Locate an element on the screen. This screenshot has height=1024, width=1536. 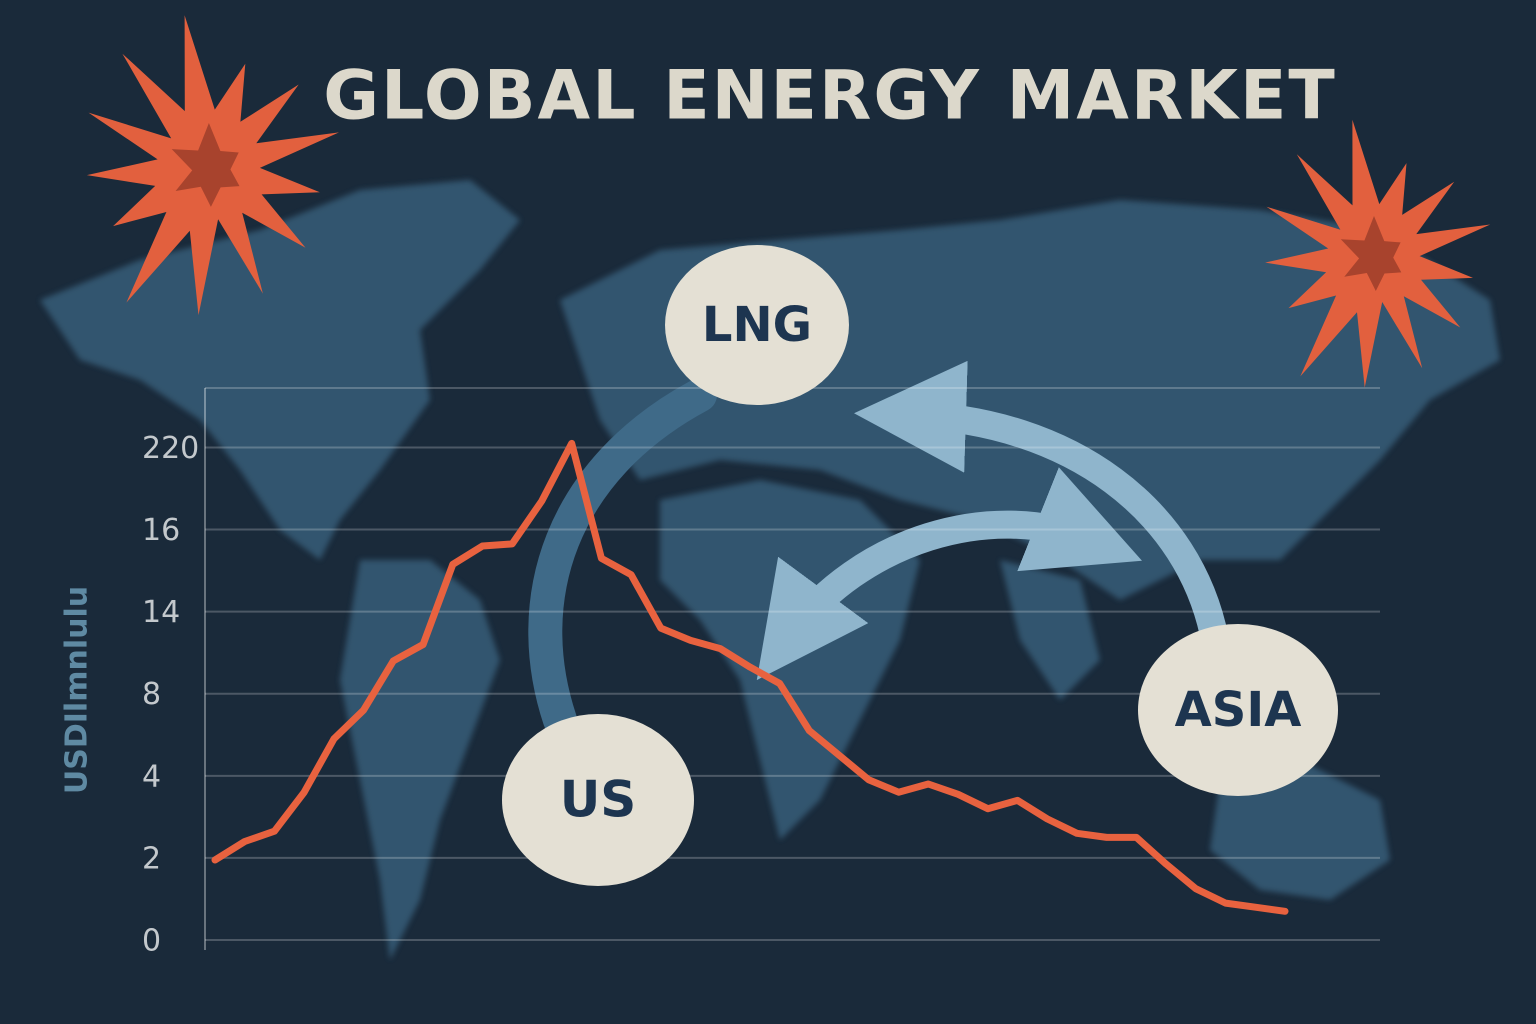
annotation: ASIA is located at coordinates (1238, 710).